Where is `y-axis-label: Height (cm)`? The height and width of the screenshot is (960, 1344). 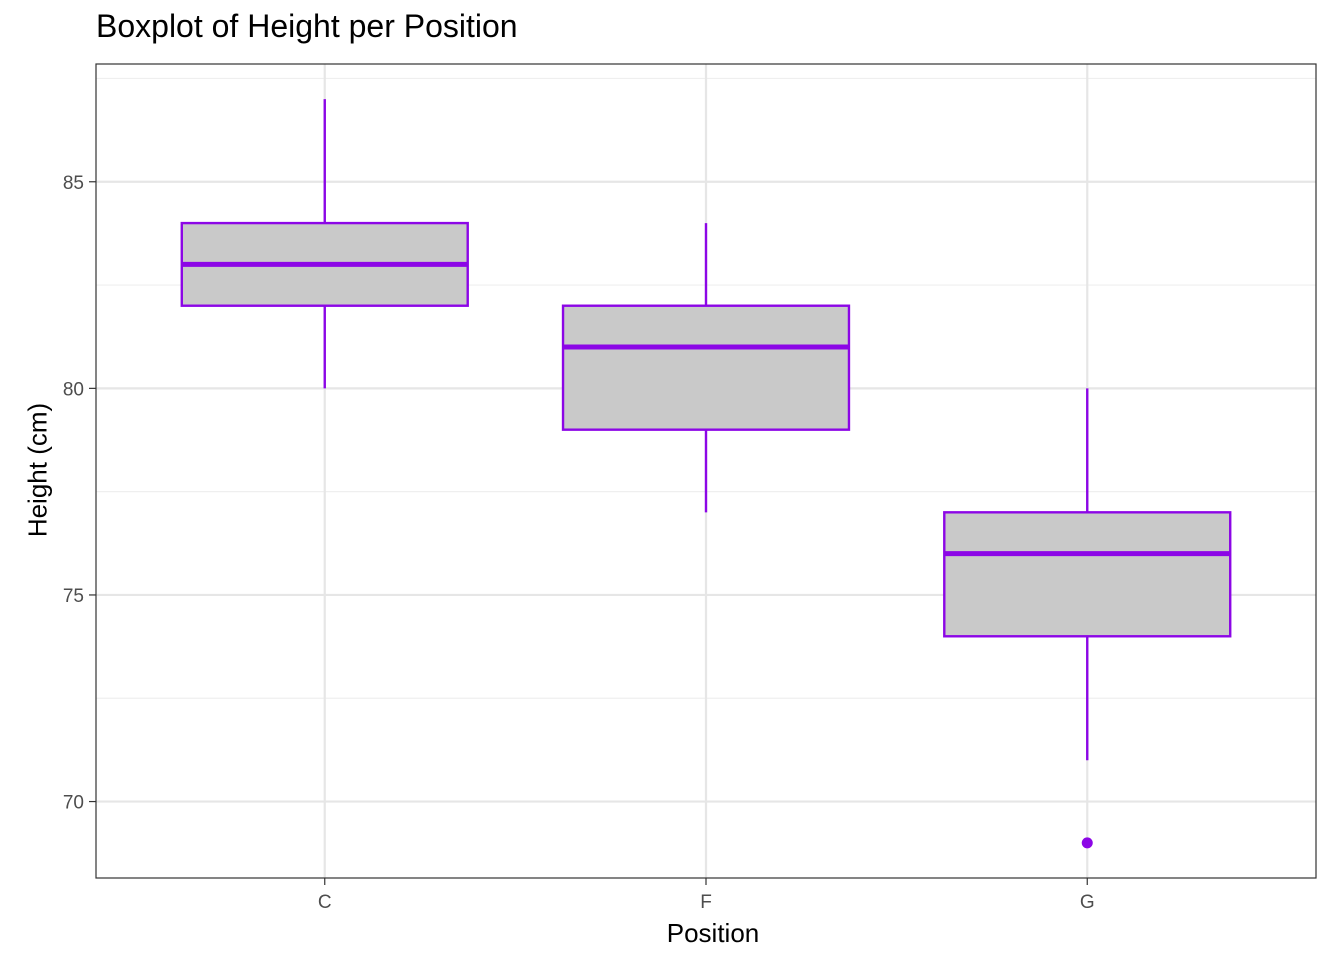 y-axis-label: Height (cm) is located at coordinates (37, 470).